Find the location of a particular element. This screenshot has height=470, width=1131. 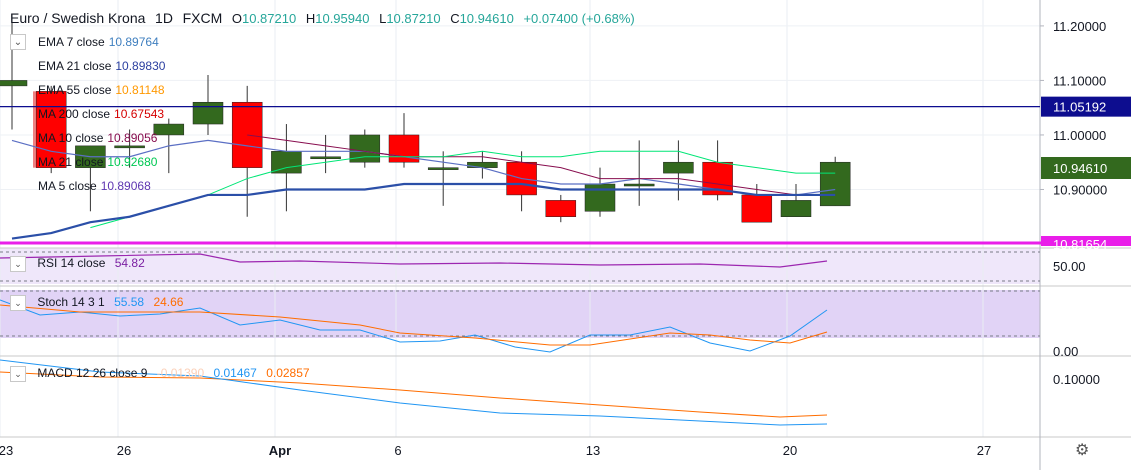

legend-item-value: 10.89764 is located at coordinates (133, 42).